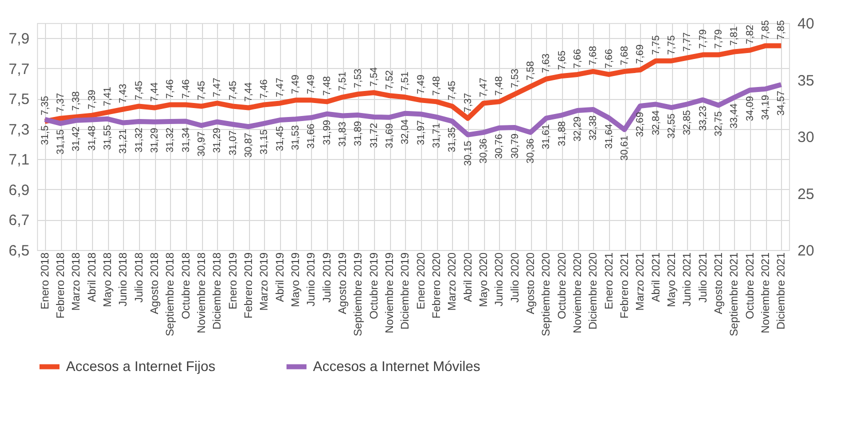 This screenshot has width=866, height=421. Describe the element at coordinates (358, 294) in the screenshot. I see `x-tick-label: Septiembre 2019` at that location.